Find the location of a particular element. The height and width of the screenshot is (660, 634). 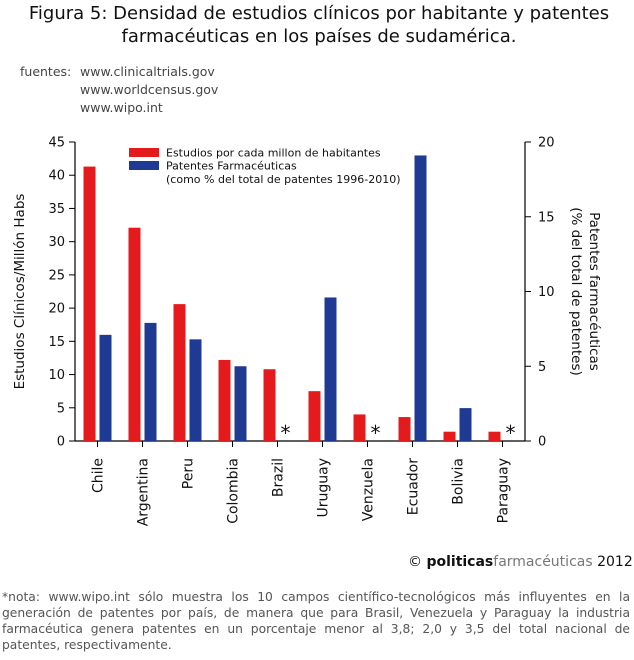

right-tick-label: 5 is located at coordinates (542, 367).